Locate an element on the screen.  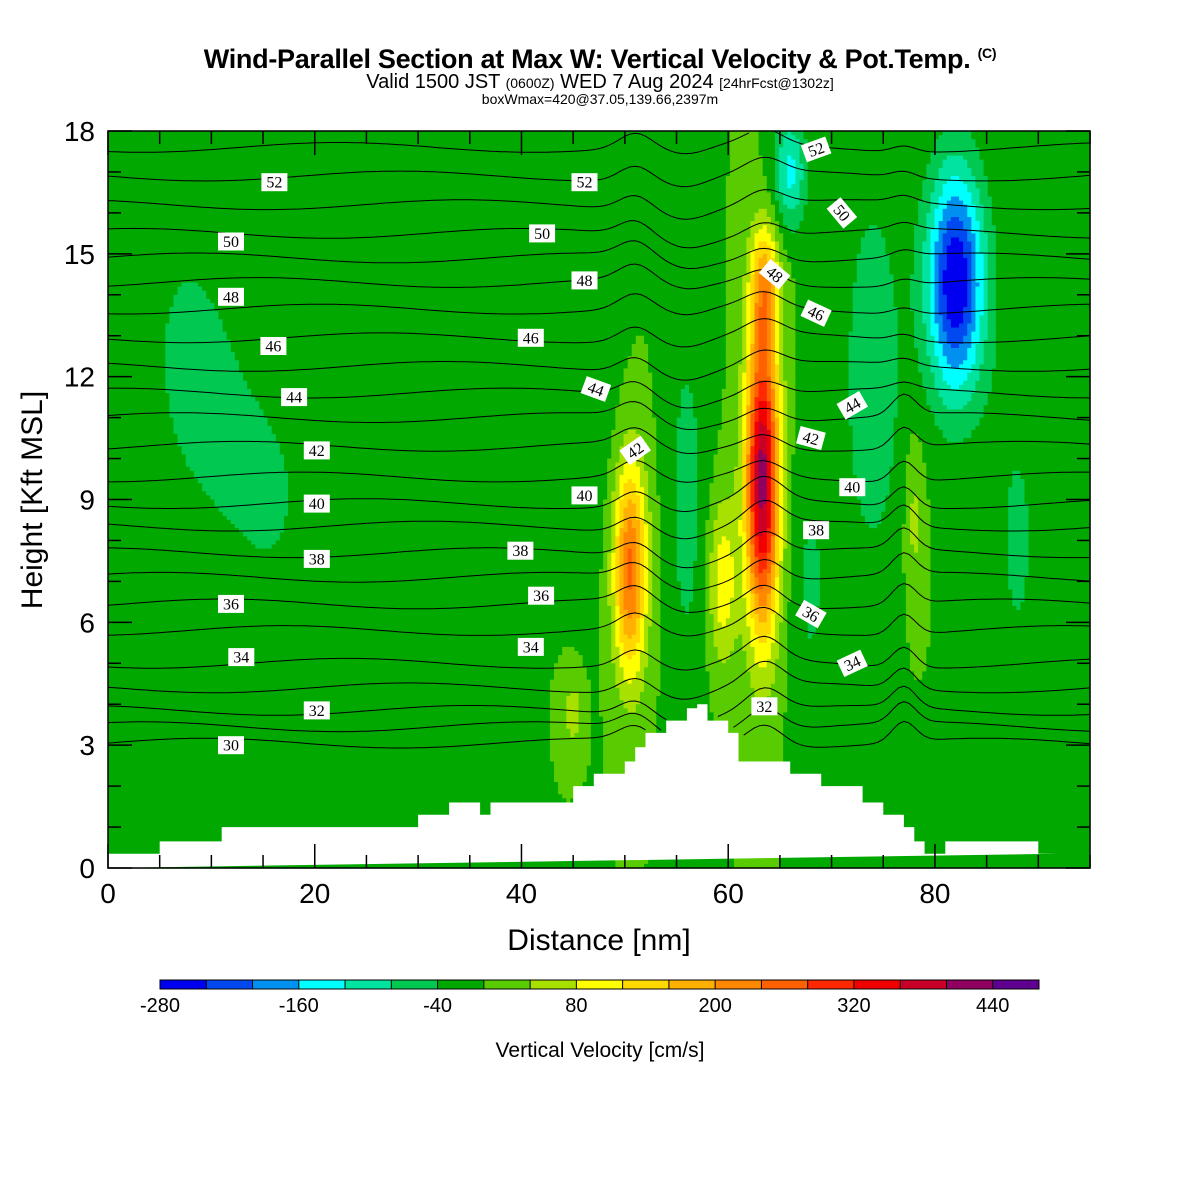
theta-label-text: 48 is located at coordinates (231, 297).